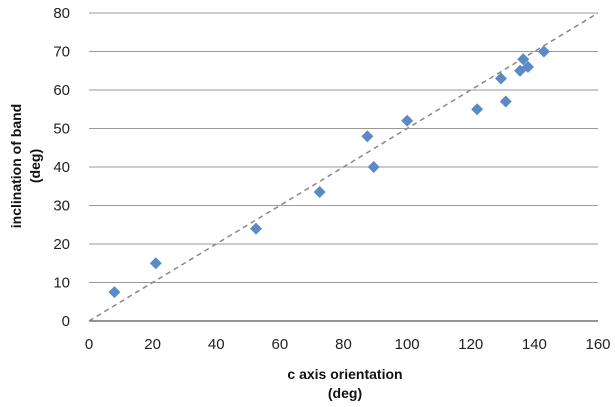 The width and height of the screenshot is (615, 407). What do you see at coordinates (280, 344) in the screenshot?
I see `x-tick-label-60: 60` at bounding box center [280, 344].